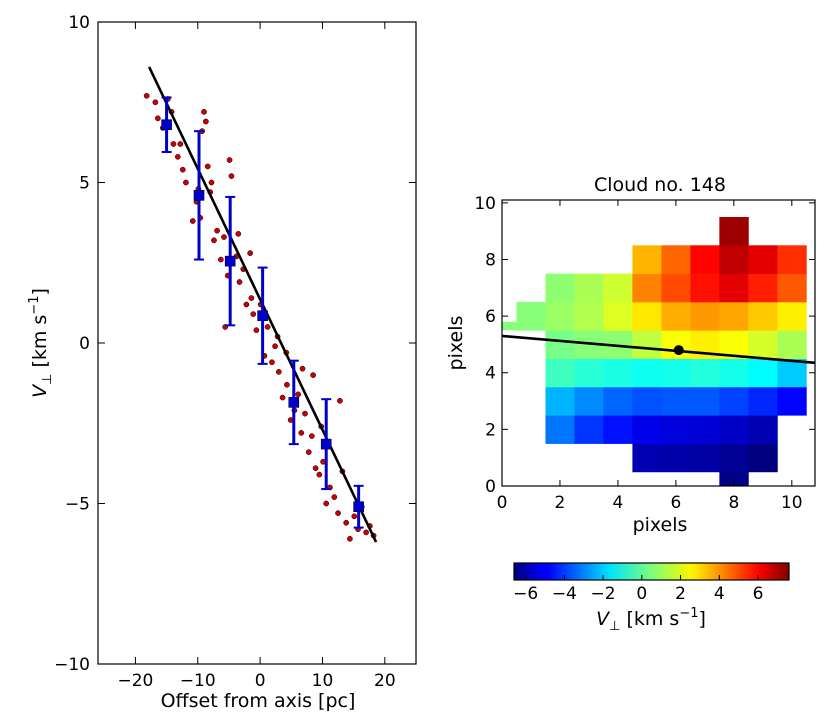 This screenshot has width=830, height=727. I want to click on heatmap-fit-line, so click(658, 349).